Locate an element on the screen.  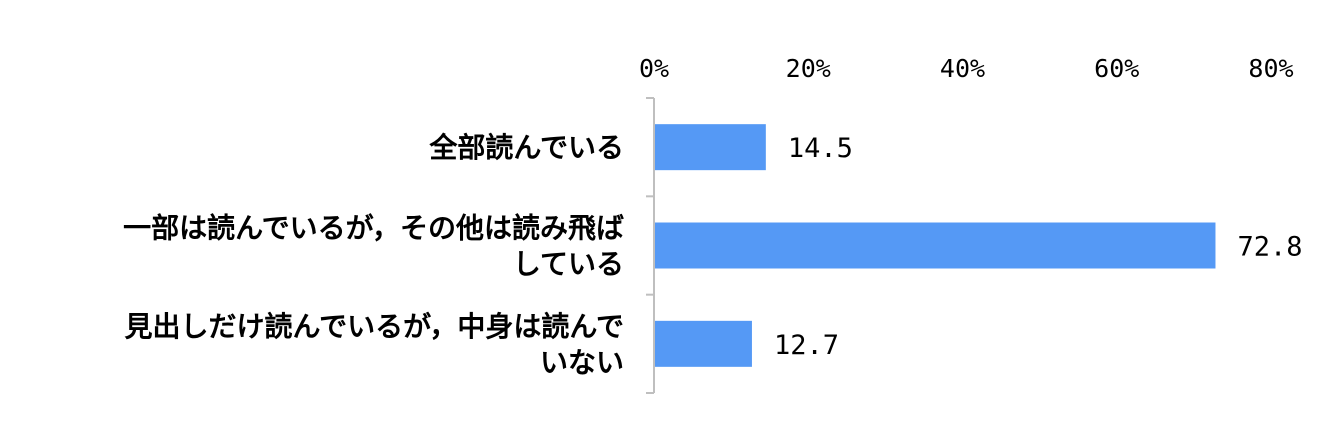
x-tick-label: 40% is located at coordinates (962, 68).